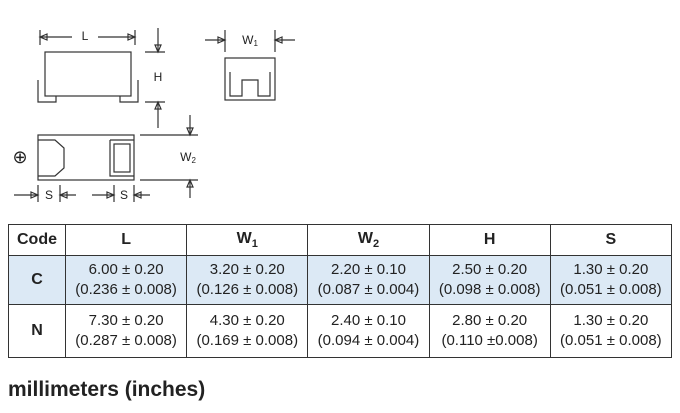 The height and width of the screenshot is (413, 680). What do you see at coordinates (489, 280) in the screenshot?
I see `cell: 2.50 ± 0.20 (0.098 ± 0.008)` at bounding box center [489, 280].